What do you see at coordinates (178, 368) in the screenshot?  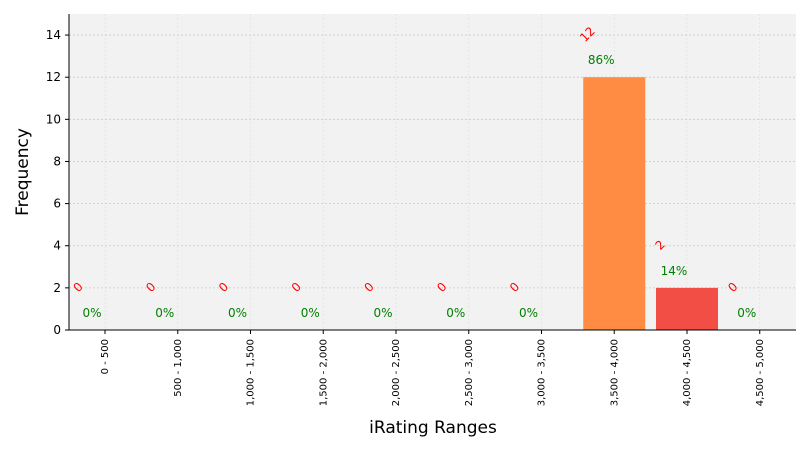 I see `x-tick-label: 500 - 1,000` at bounding box center [178, 368].